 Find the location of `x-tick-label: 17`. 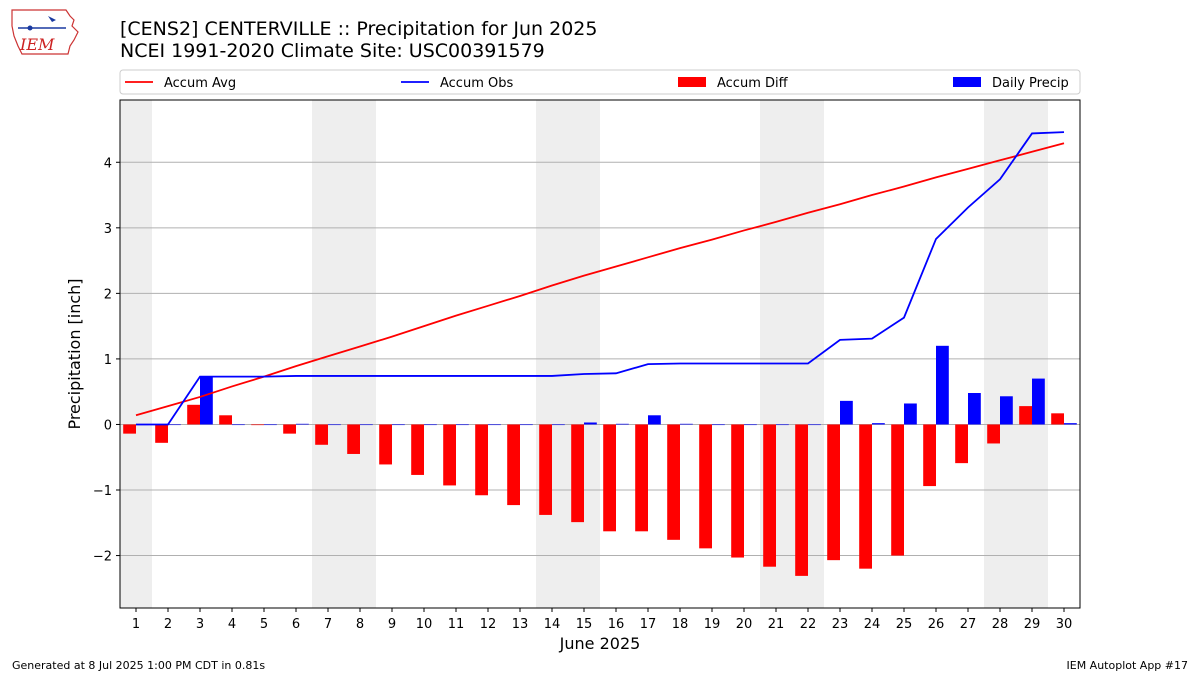

x-tick-label: 17 is located at coordinates (648, 624).